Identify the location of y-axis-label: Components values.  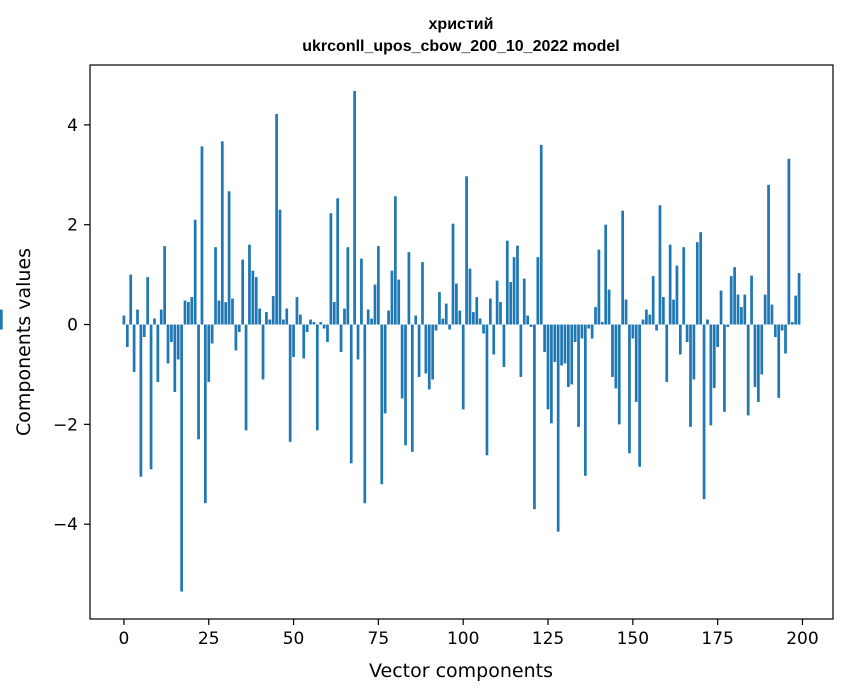
(24, 342).